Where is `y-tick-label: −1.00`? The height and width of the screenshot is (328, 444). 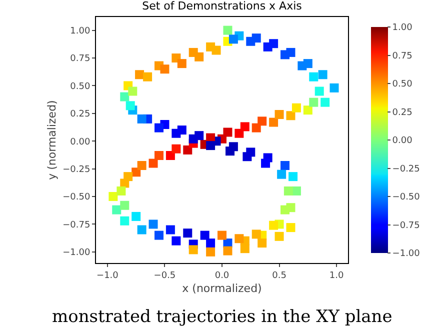
y-tick-label: −1.00 is located at coordinates (76, 253).